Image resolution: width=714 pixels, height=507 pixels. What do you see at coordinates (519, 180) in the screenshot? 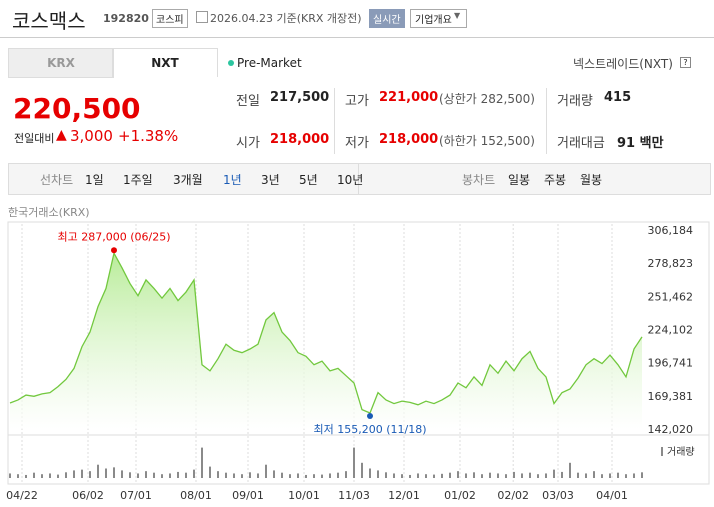
I see `candle-option: 일봉` at bounding box center [519, 180].